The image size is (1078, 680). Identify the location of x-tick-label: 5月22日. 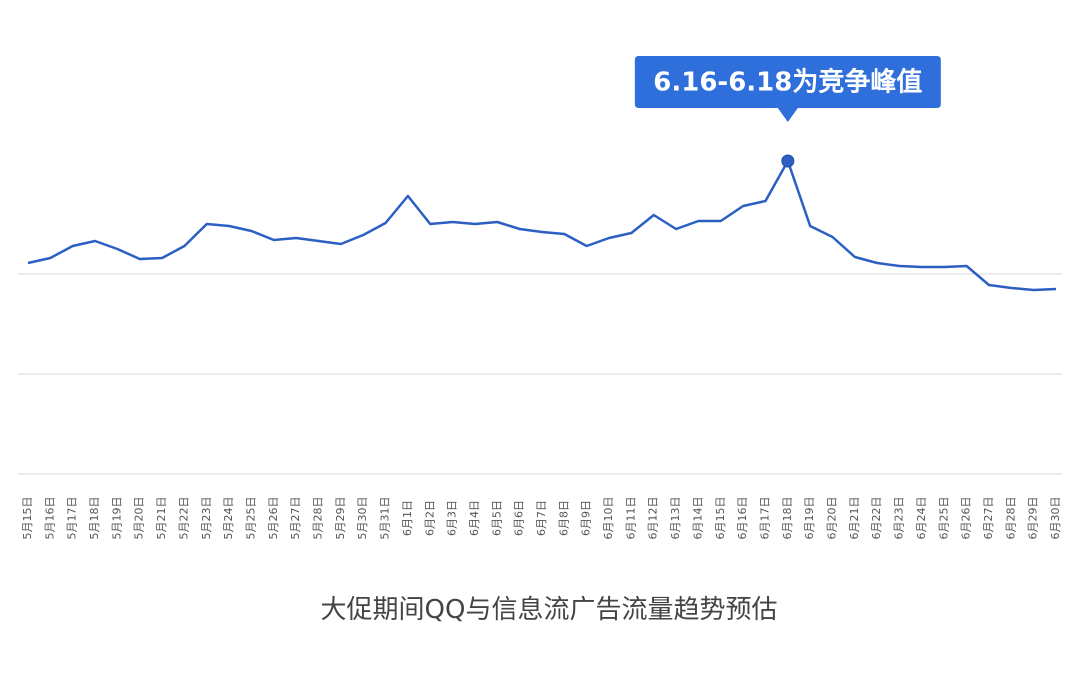
(183, 518).